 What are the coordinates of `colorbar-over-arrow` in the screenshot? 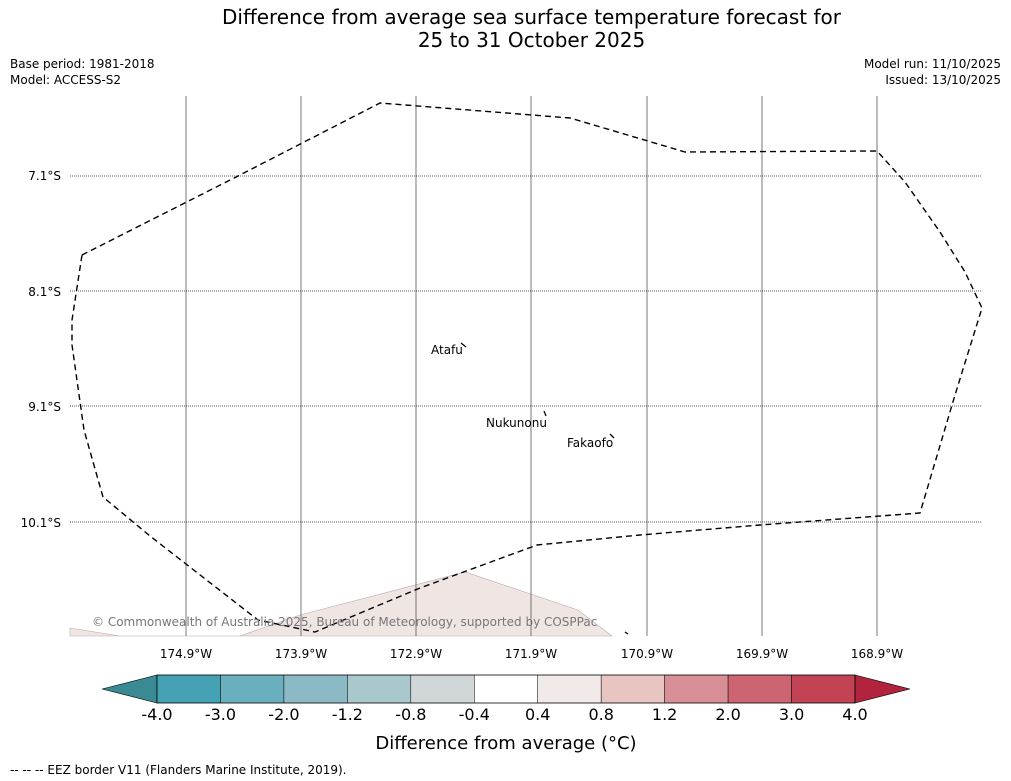 It's located at (882, 689).